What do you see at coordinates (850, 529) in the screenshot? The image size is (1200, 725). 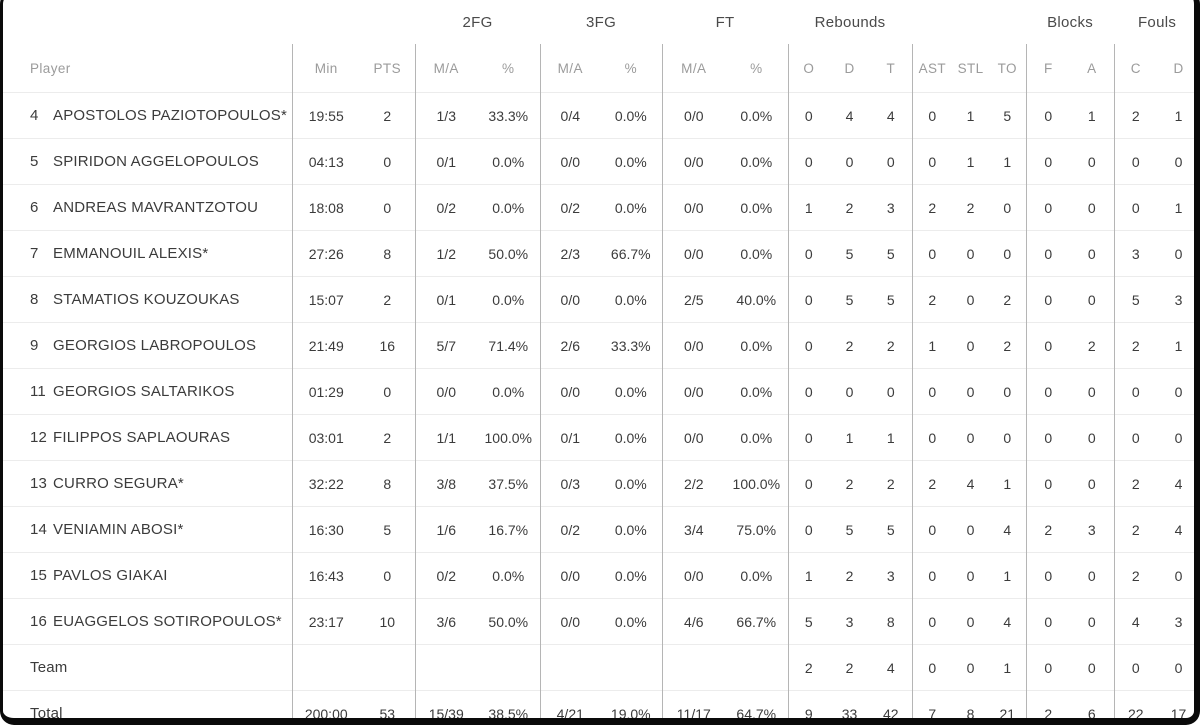 I see `reb-d-cell: 5` at bounding box center [850, 529].